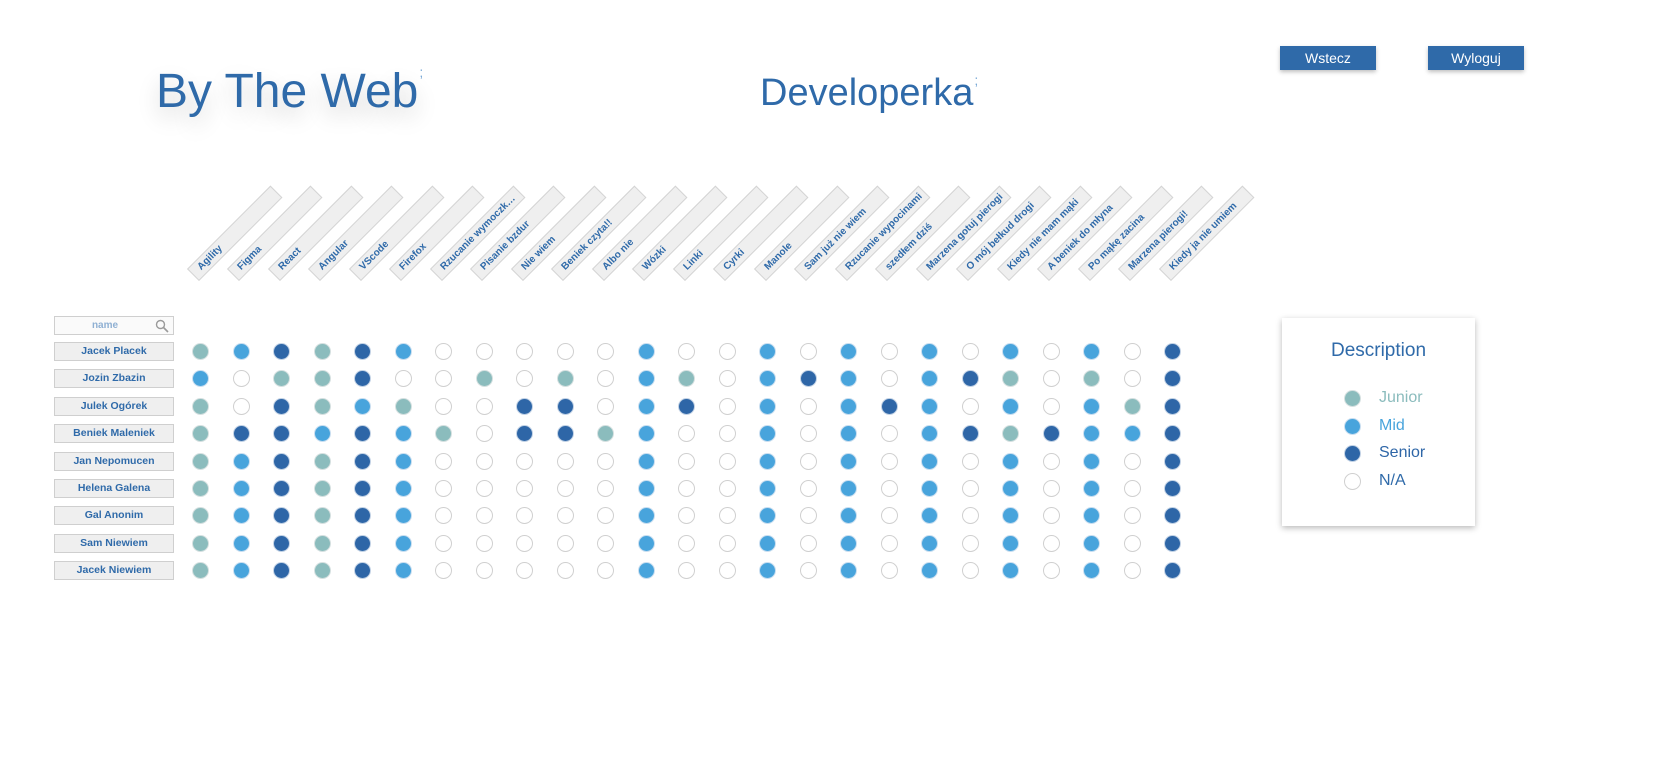  I want to click on person-name: Jacek Placek, so click(114, 351).